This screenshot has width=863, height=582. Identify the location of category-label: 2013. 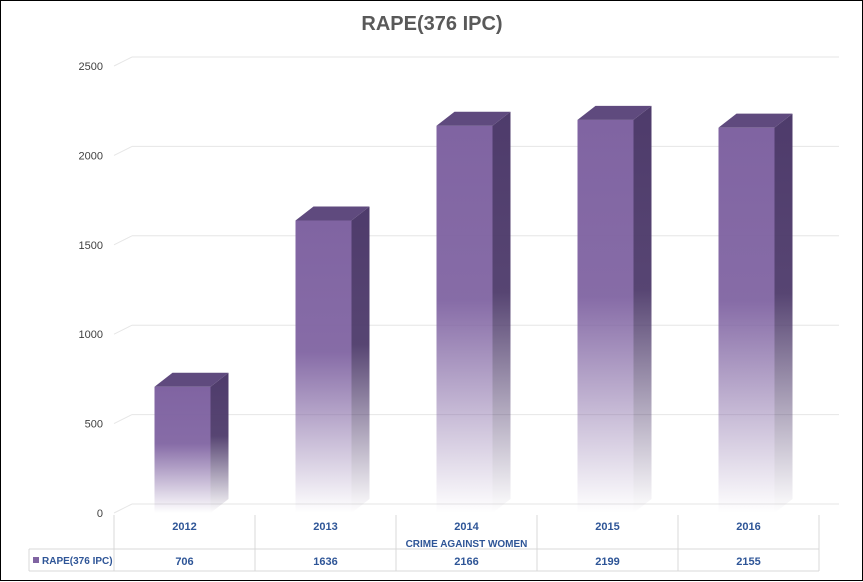
(325, 527).